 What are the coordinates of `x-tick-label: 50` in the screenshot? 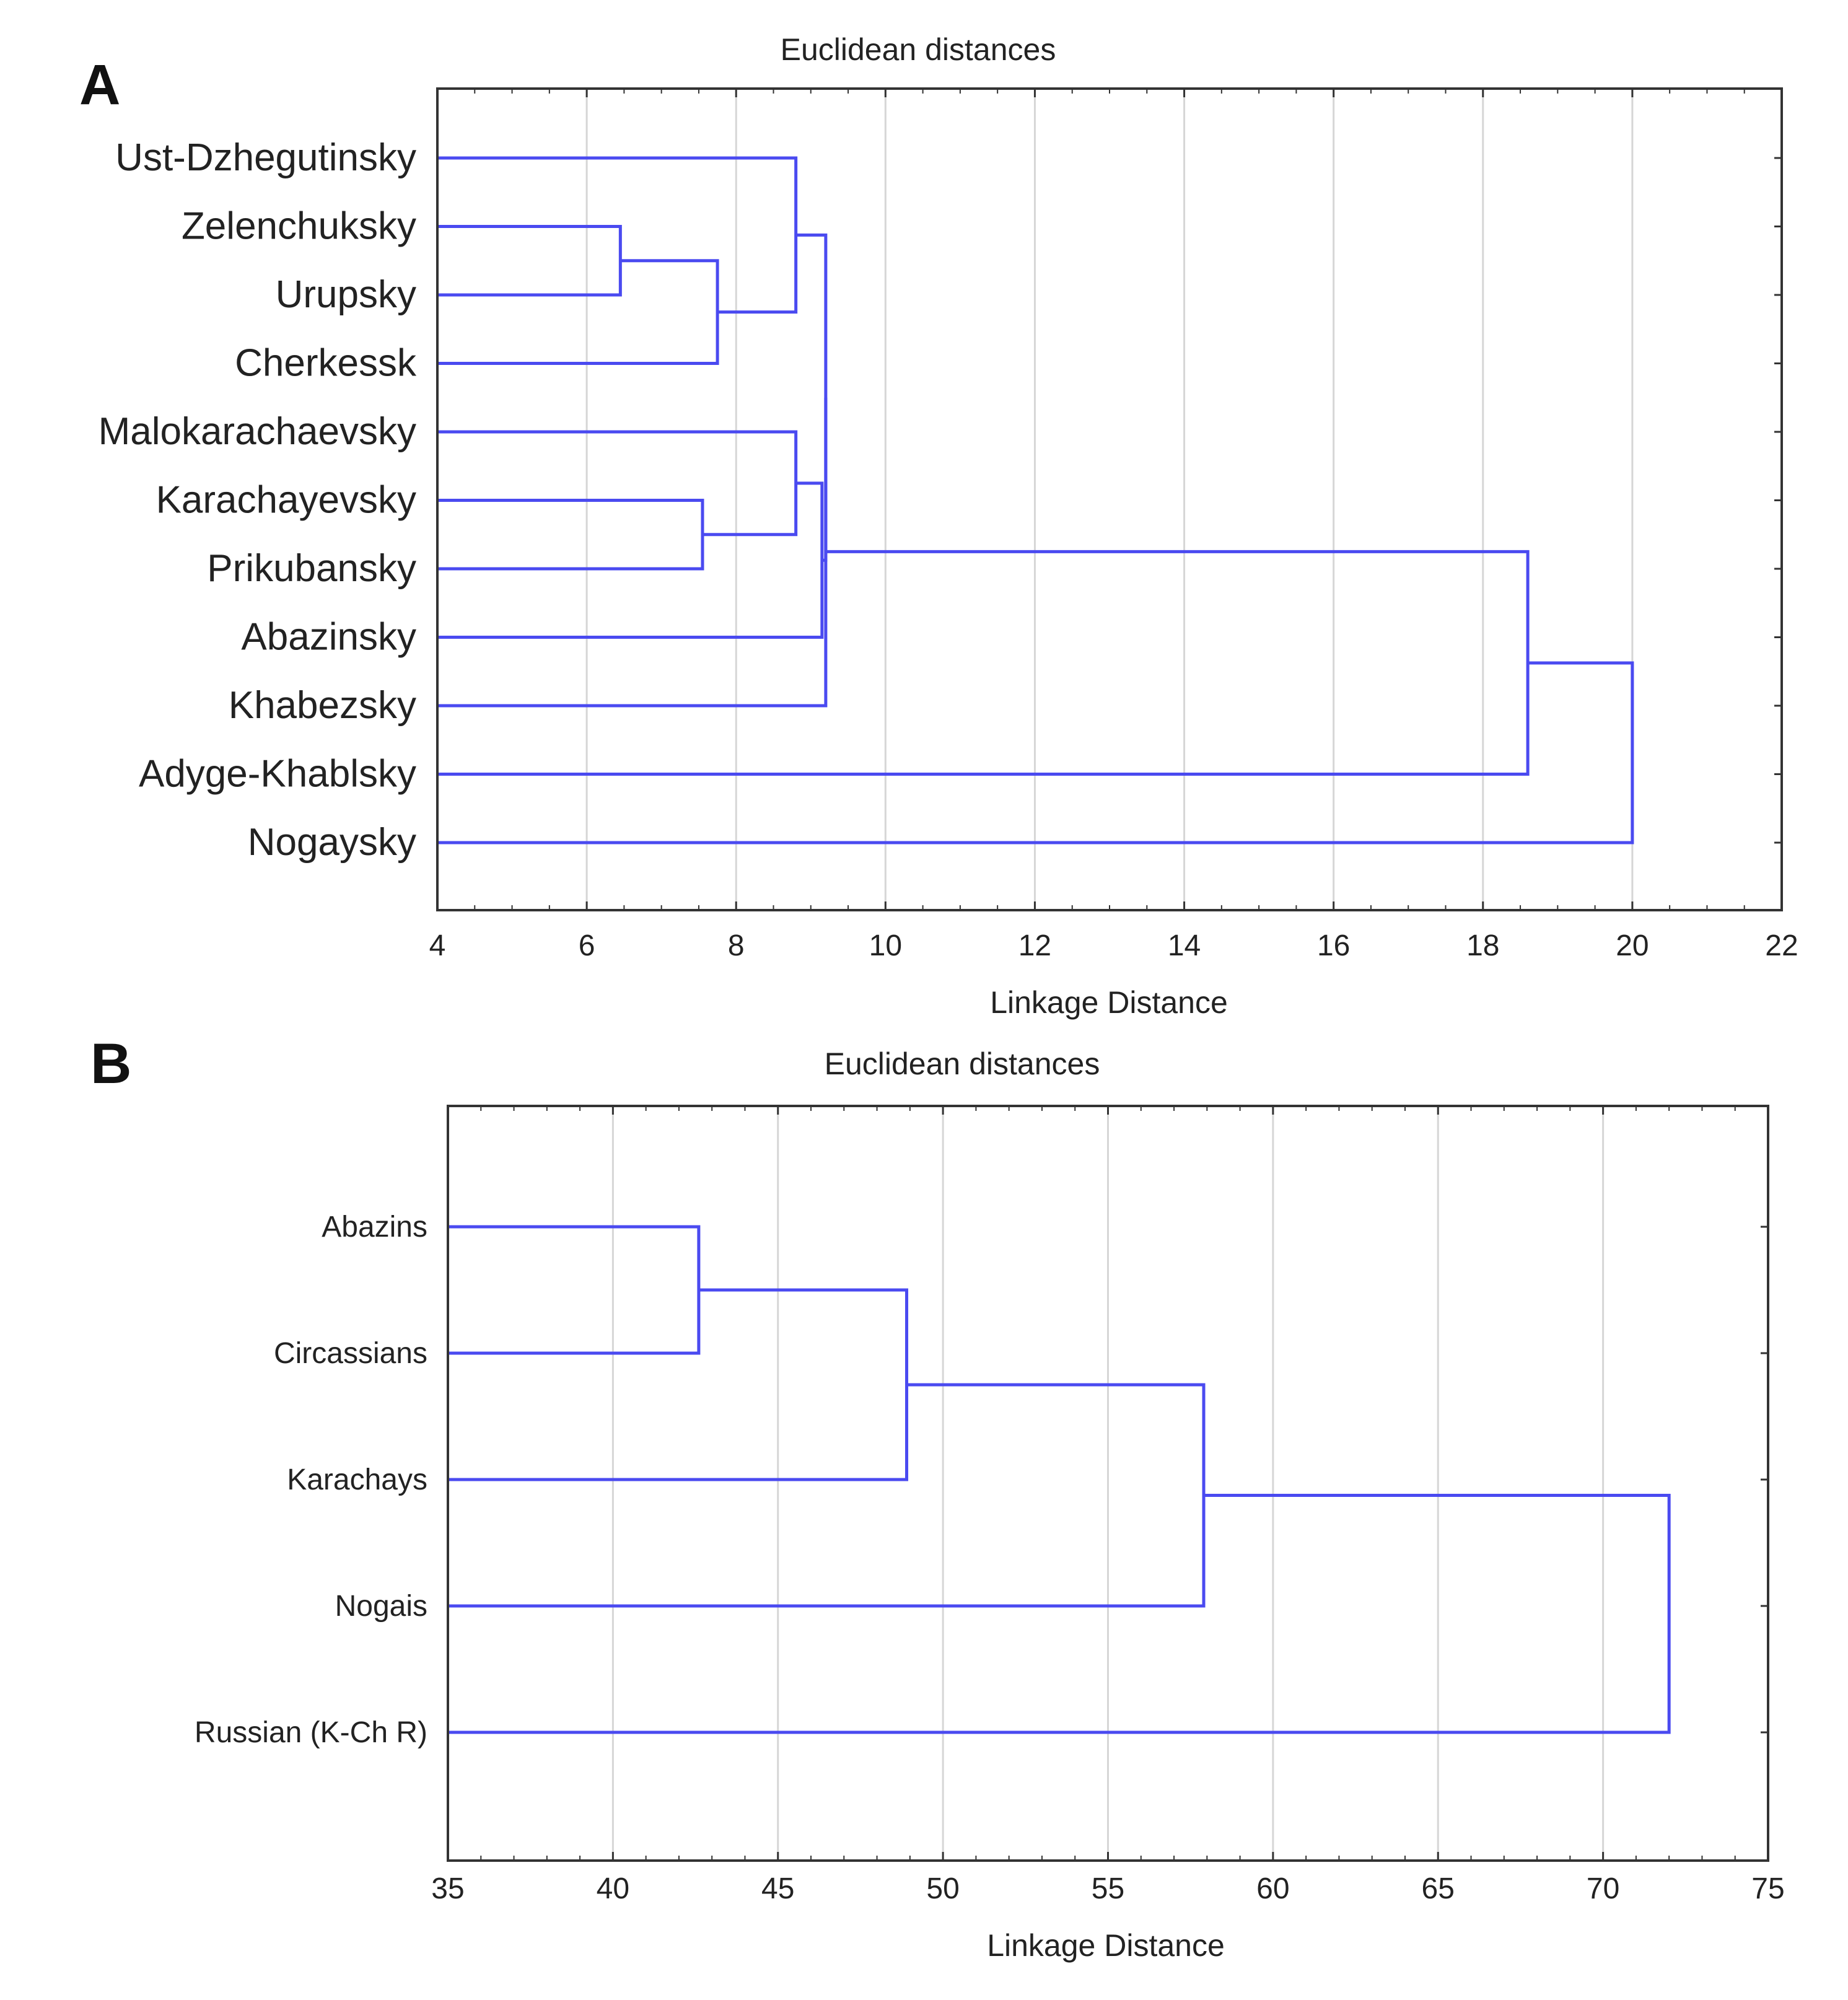 It's located at (943, 1888).